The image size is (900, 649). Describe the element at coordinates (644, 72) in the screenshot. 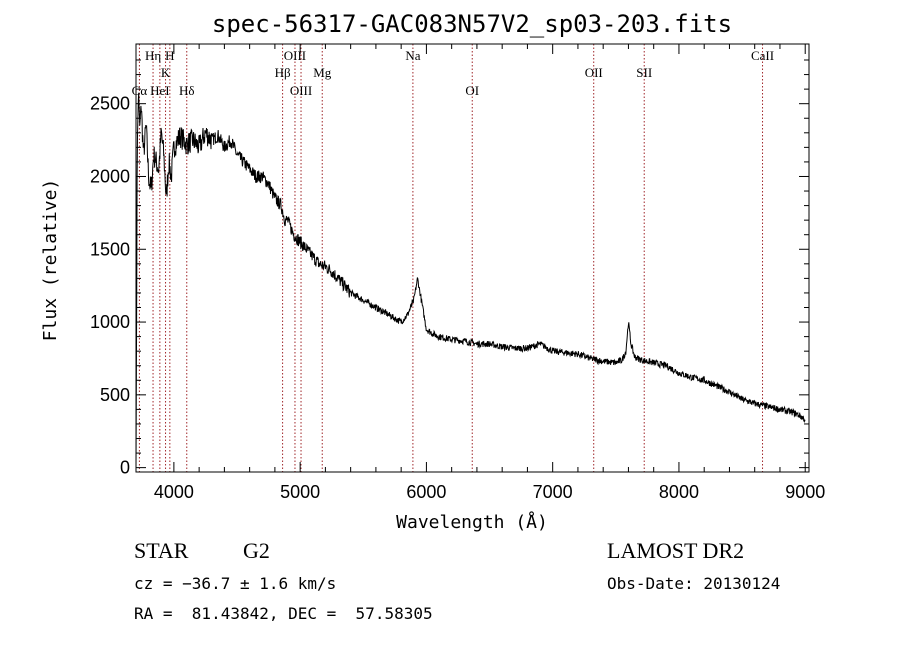

I see `line-label-13: SII` at that location.